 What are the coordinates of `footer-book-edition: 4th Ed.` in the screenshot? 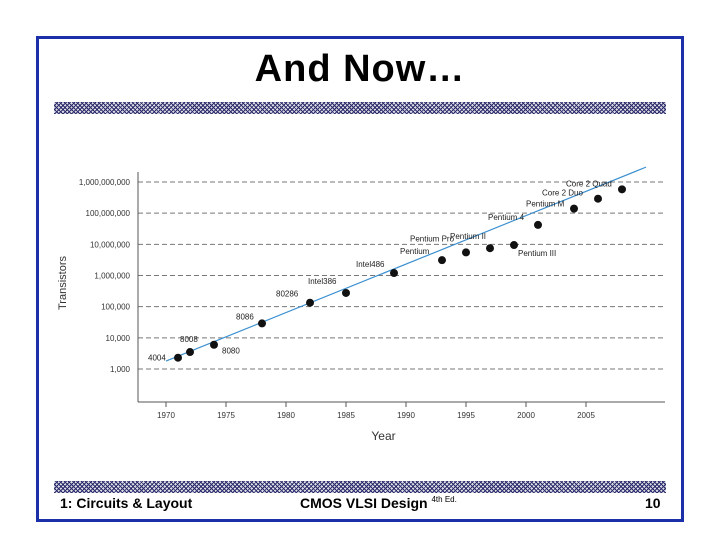 It's located at (444, 499).